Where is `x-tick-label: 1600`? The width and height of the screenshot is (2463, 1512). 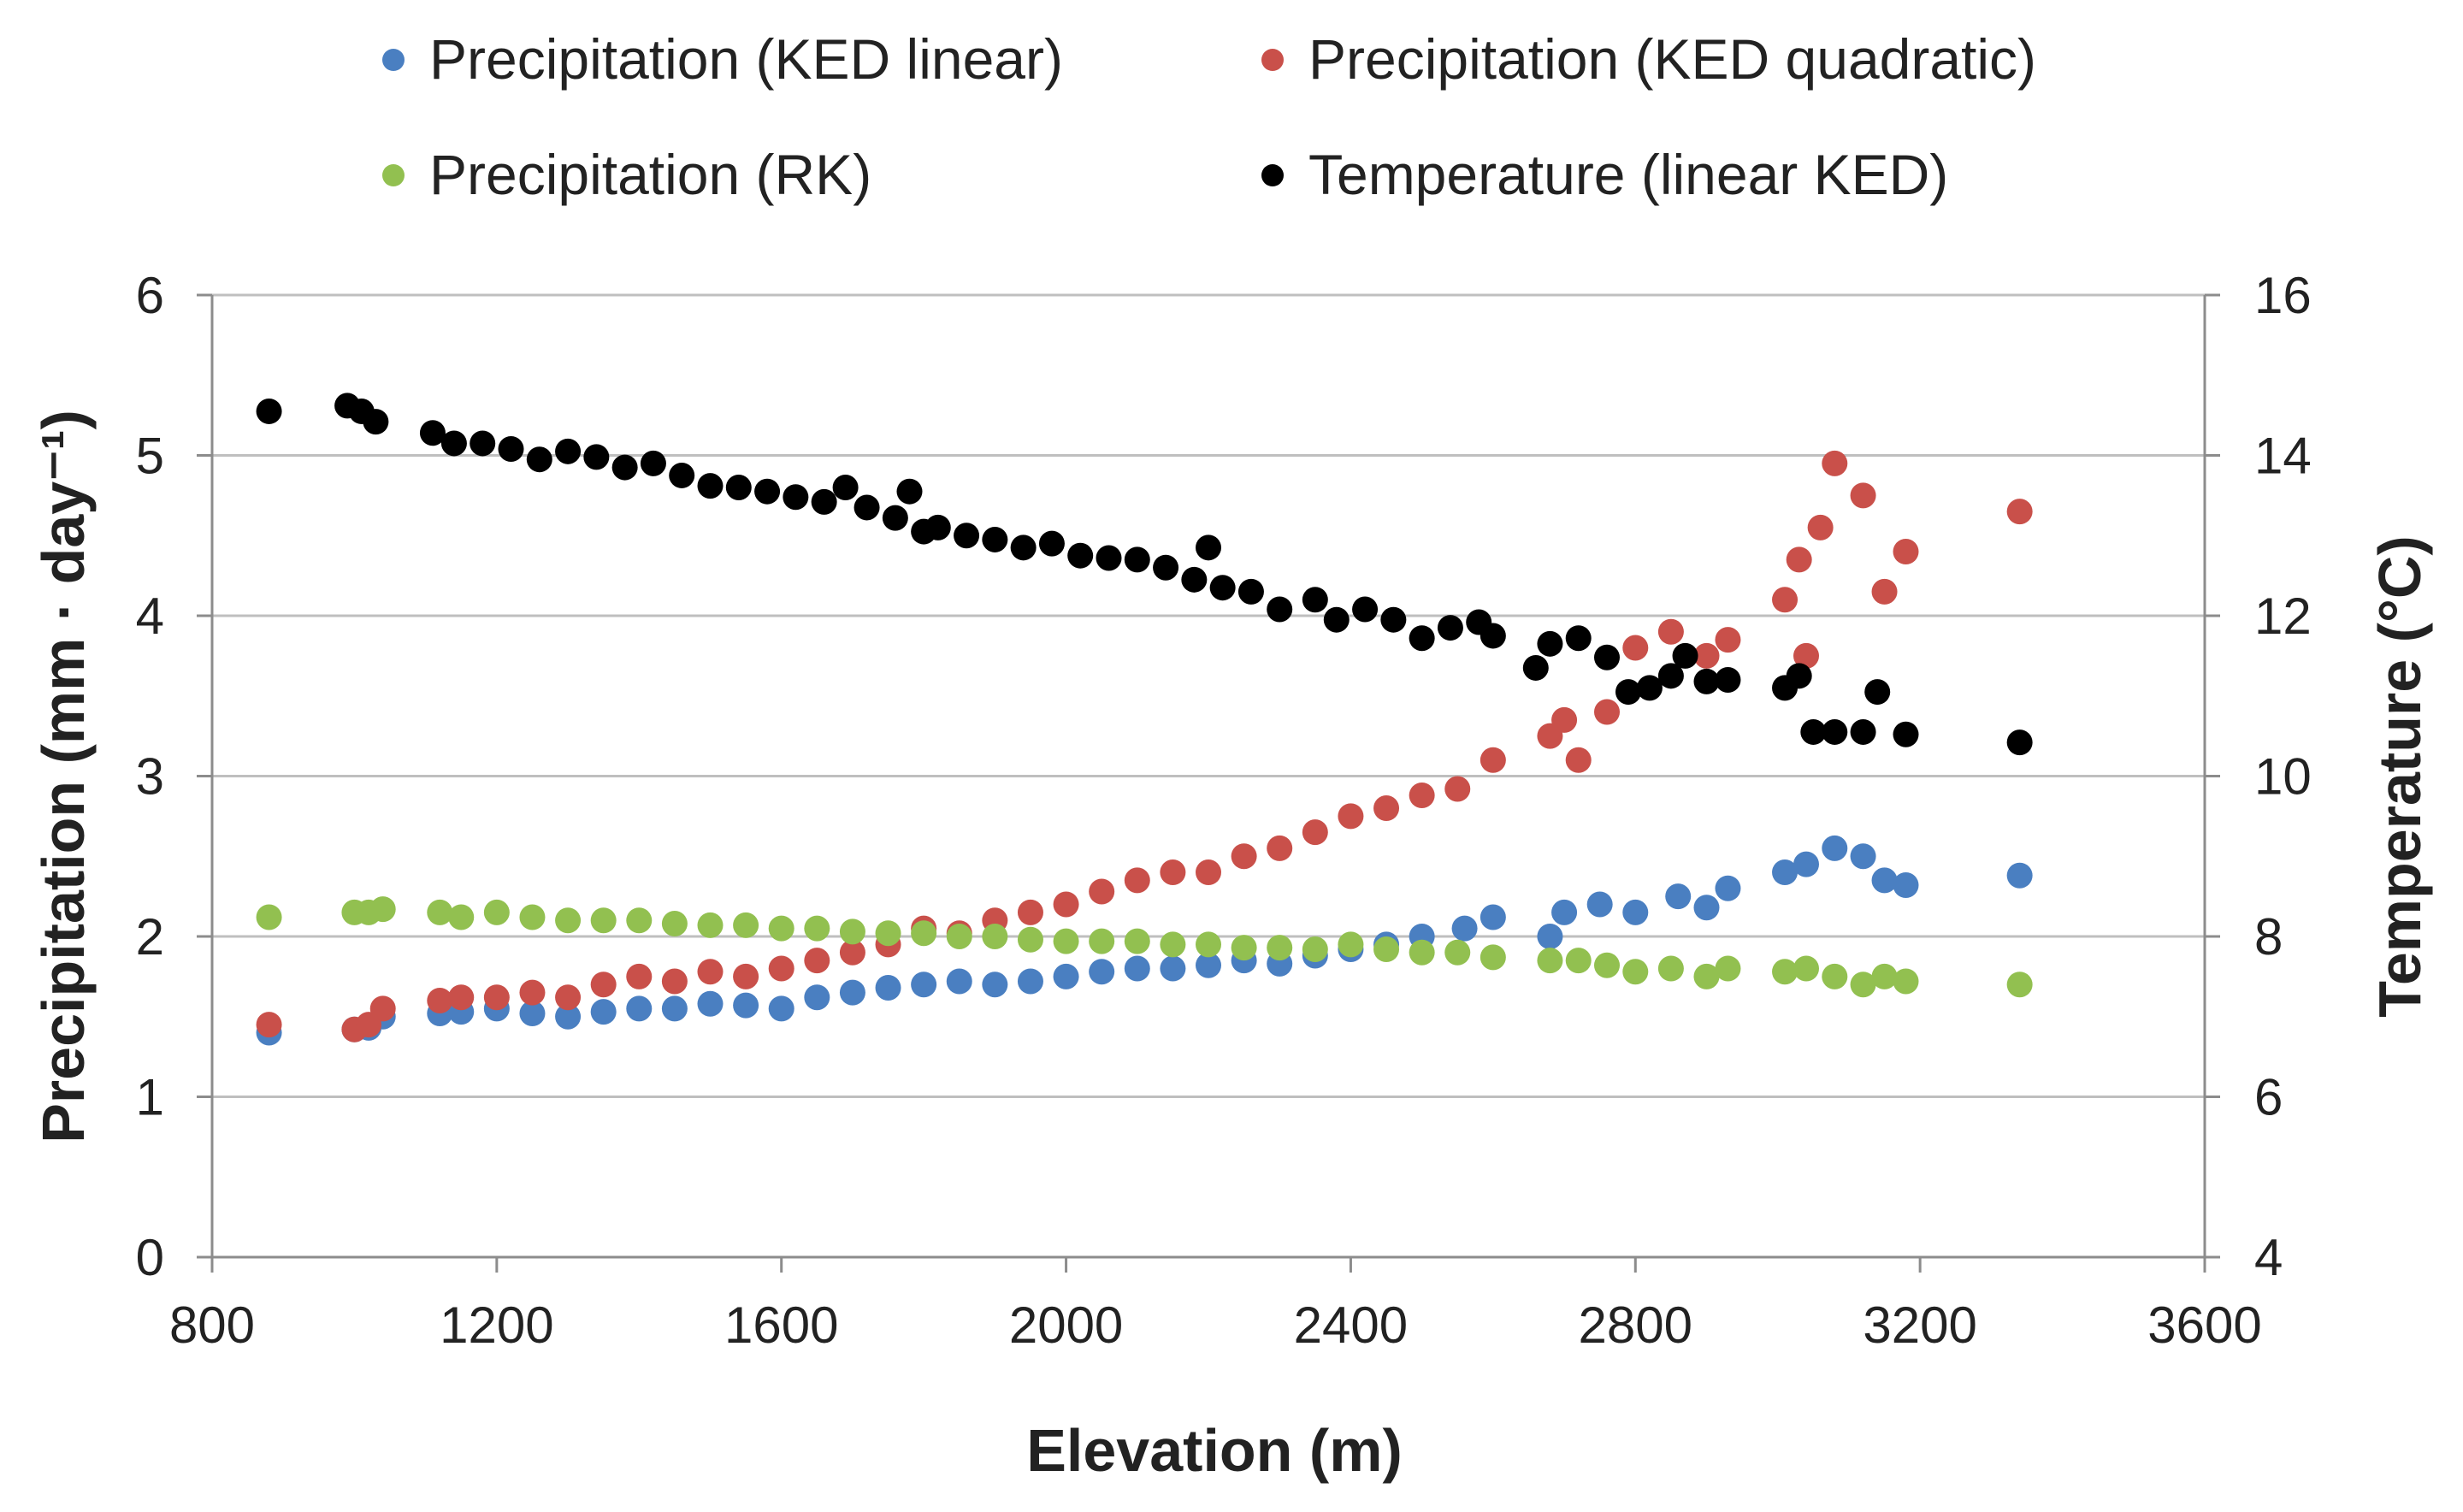
x-tick-label: 1600 is located at coordinates (781, 1325).